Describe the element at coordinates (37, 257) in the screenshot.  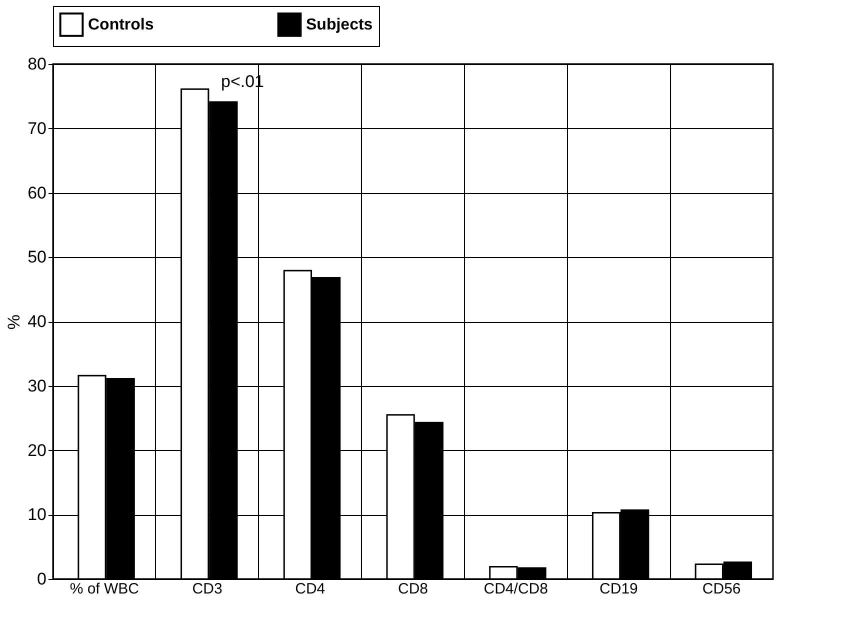
I see `y-tick-label: 50` at that location.